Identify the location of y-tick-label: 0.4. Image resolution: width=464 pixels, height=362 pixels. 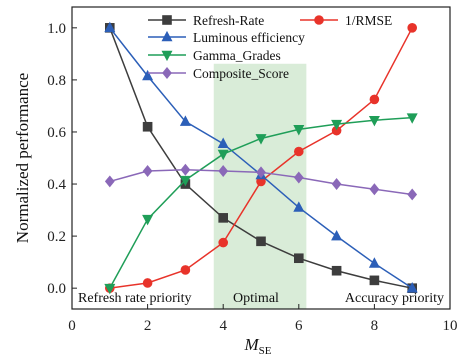
(56, 185).